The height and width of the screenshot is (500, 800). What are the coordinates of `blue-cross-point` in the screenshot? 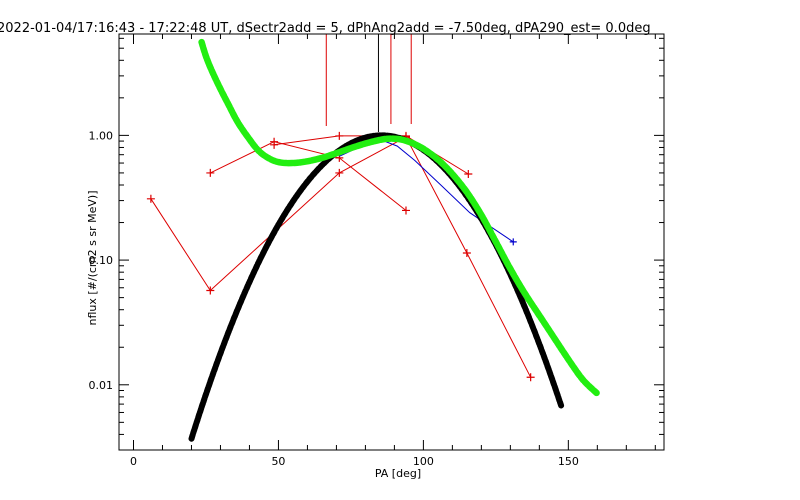 It's located at (513, 242).